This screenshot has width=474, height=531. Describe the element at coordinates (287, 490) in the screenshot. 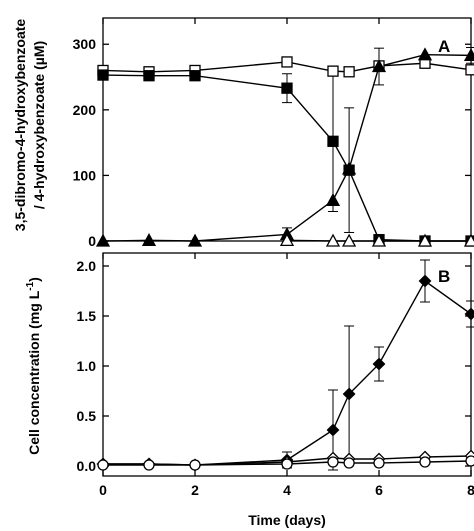

I see `panel-b-xtick-label: 4` at that location.